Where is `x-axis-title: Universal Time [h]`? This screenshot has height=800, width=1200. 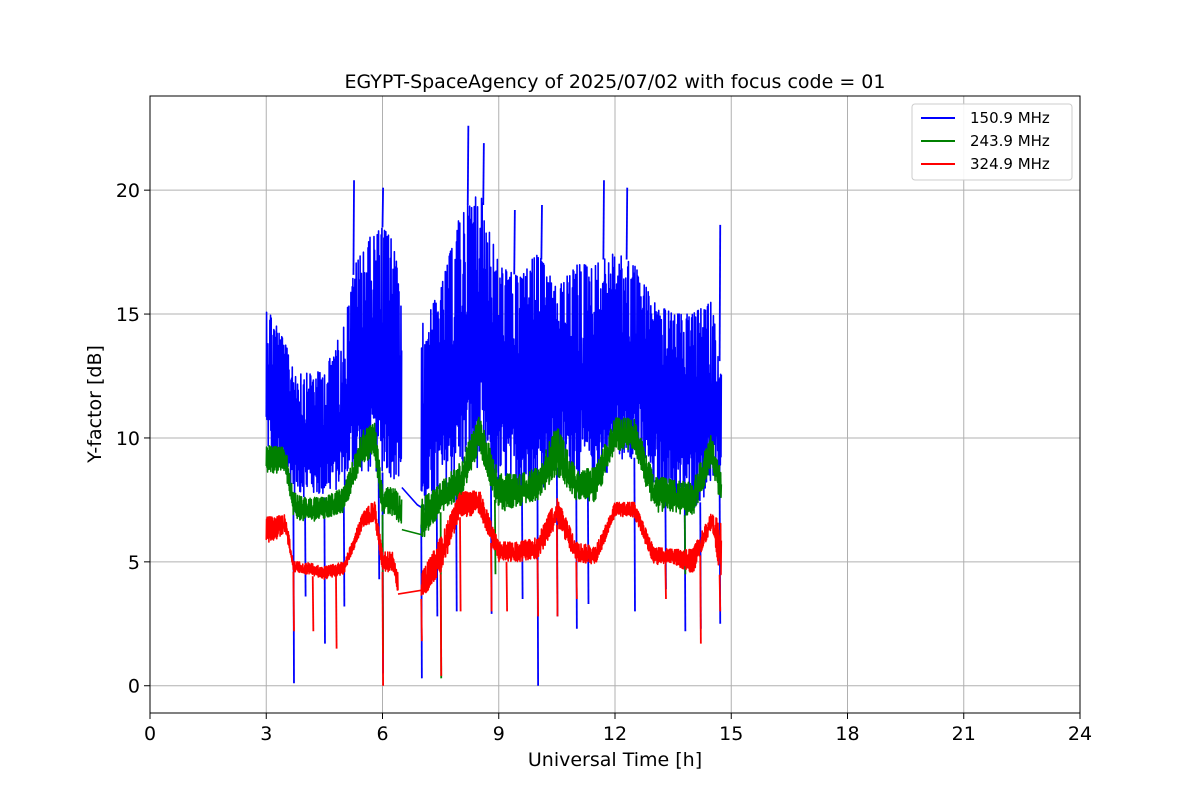 x-axis-title: Universal Time [h] is located at coordinates (615, 760).